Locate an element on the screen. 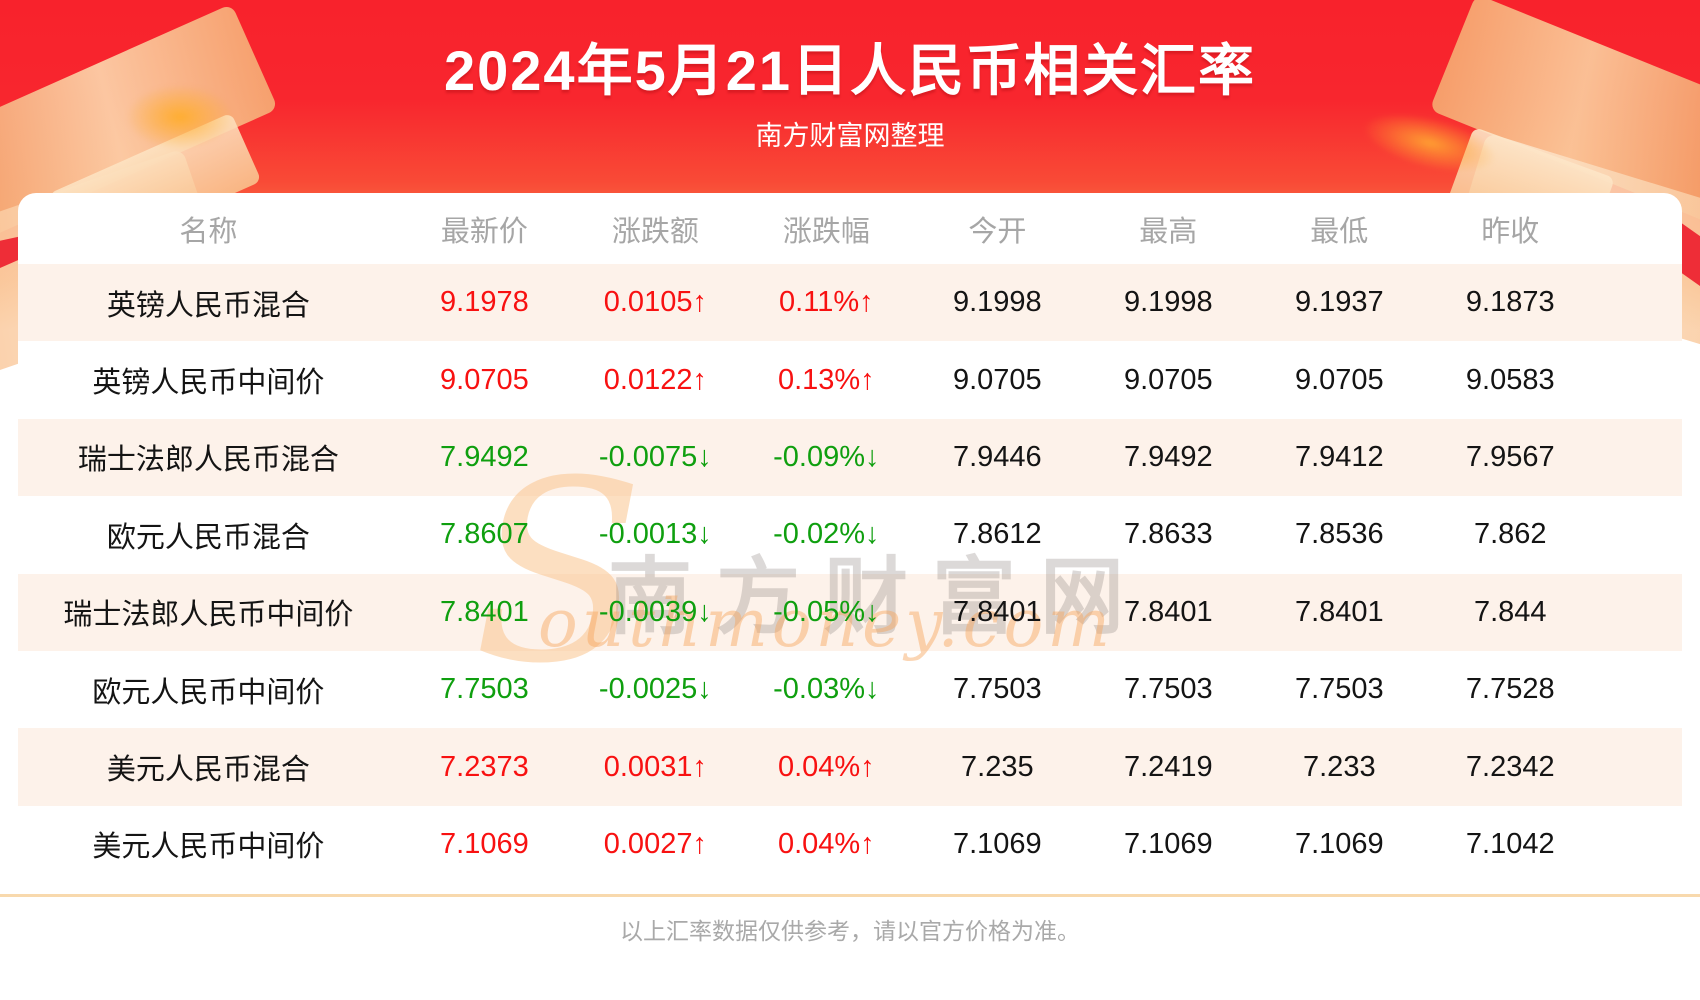 This screenshot has width=1700, height=1000. page-title: 2024年5月21日人民币相关汇率 is located at coordinates (849, 70).